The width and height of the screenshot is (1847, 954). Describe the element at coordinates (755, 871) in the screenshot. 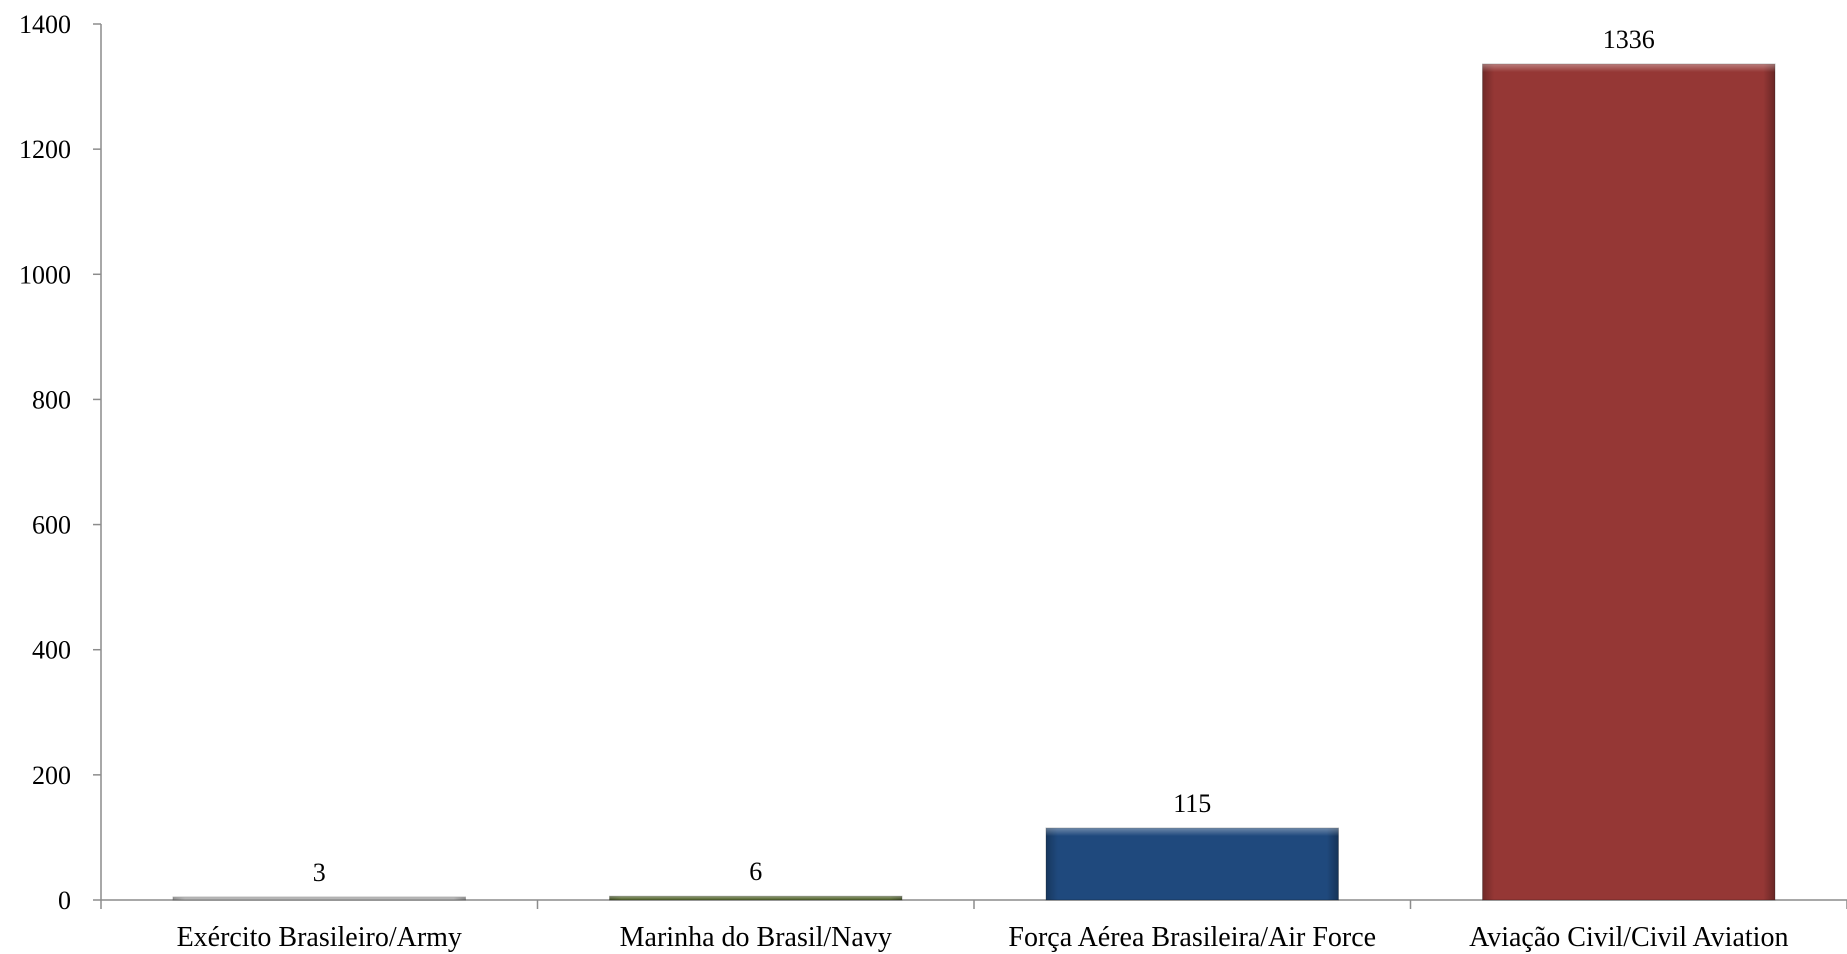

I see `data-label: 6` at that location.